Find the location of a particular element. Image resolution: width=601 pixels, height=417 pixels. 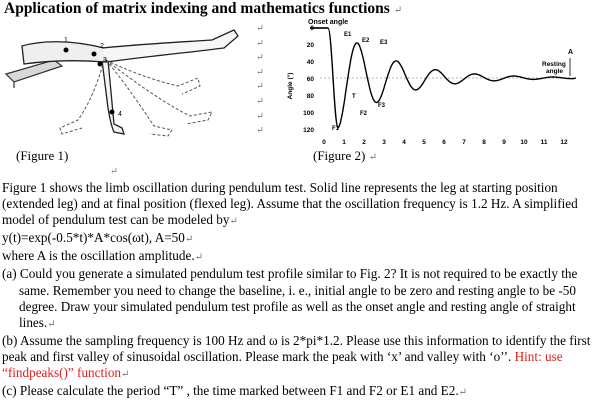

x-tick-label: 12 is located at coordinates (564, 142).